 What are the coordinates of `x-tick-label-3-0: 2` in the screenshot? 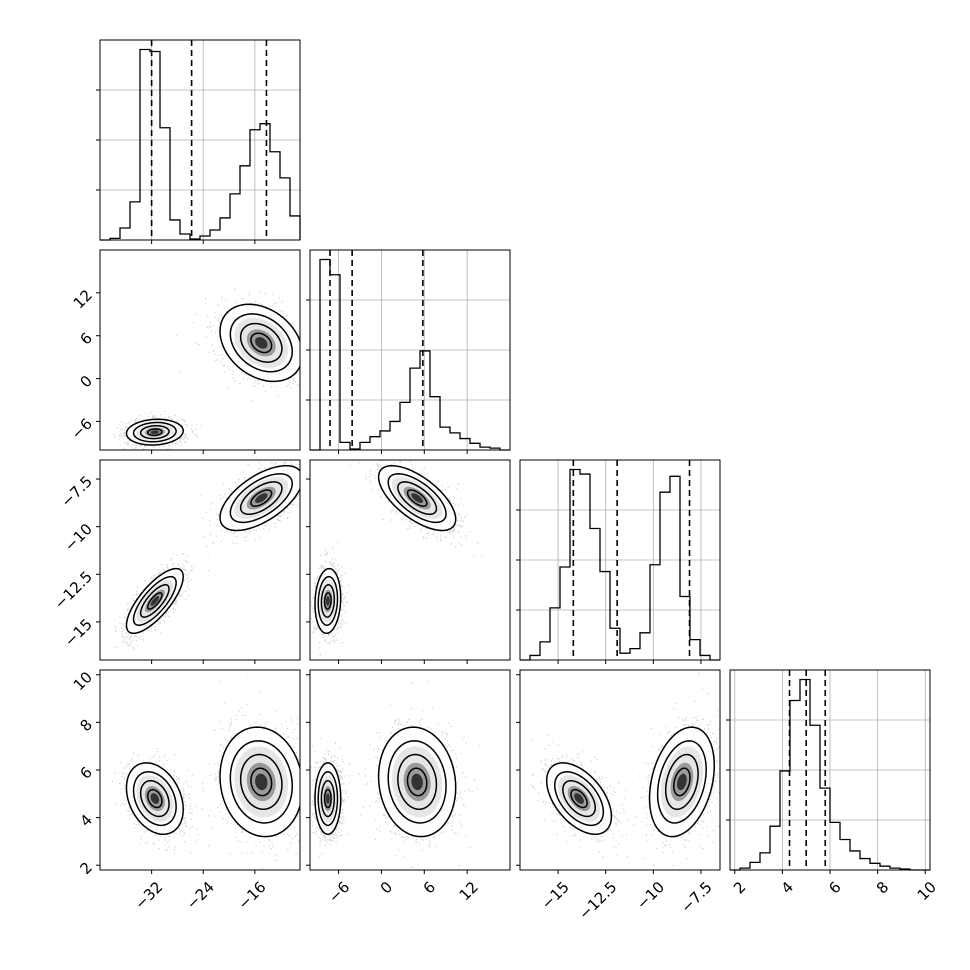 It's located at (739, 887).